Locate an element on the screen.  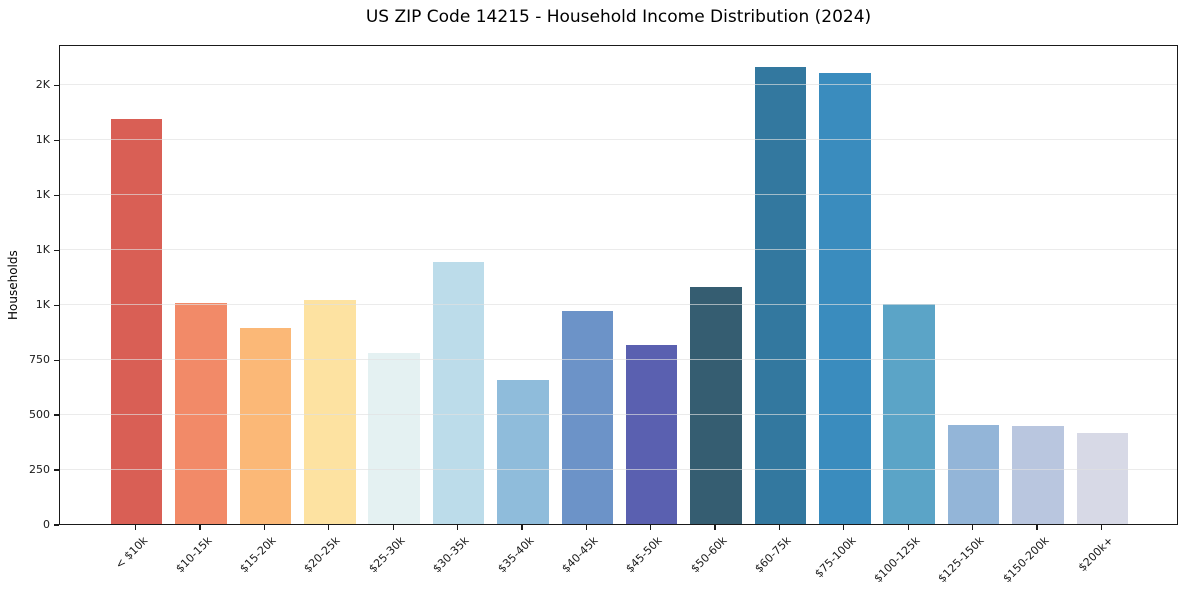
x-tick-label: $40-45k is located at coordinates (580, 555).